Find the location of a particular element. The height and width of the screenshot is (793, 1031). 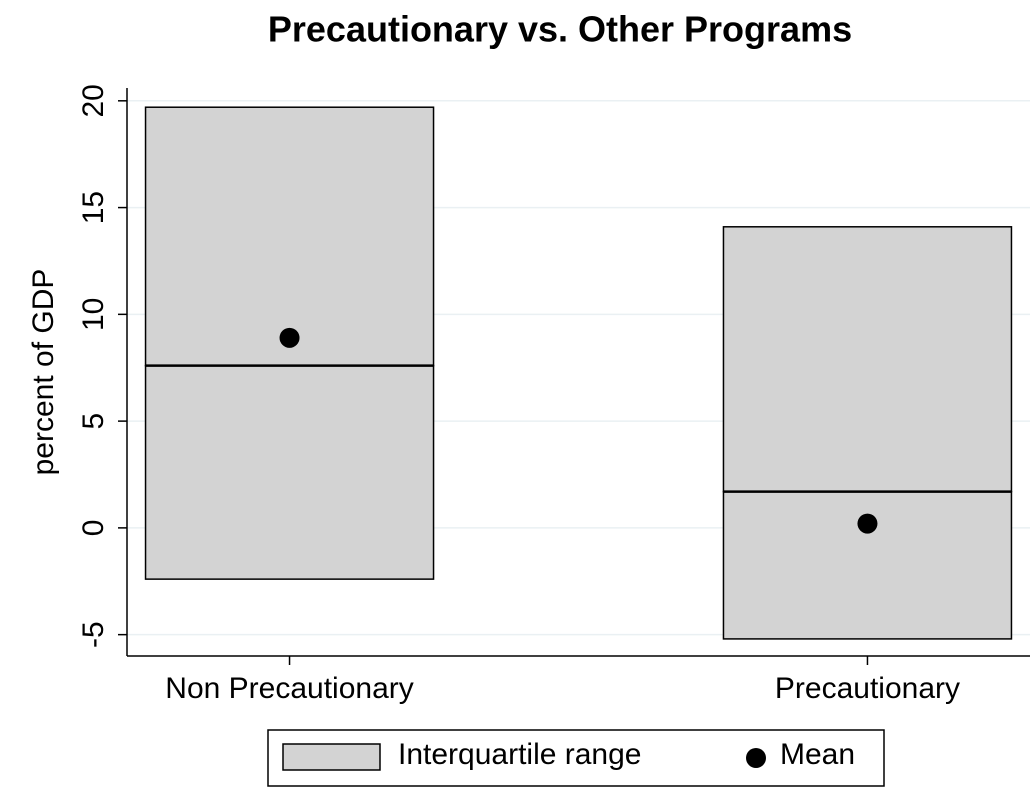

y-tick-label: 5 is located at coordinates (93, 421).